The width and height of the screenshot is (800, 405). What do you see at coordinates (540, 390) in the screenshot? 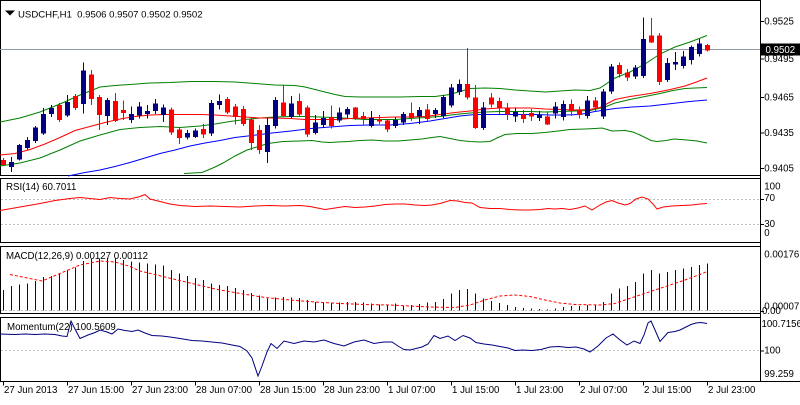
I see `svg-text: 1 Jul 23:00` at bounding box center [540, 390].